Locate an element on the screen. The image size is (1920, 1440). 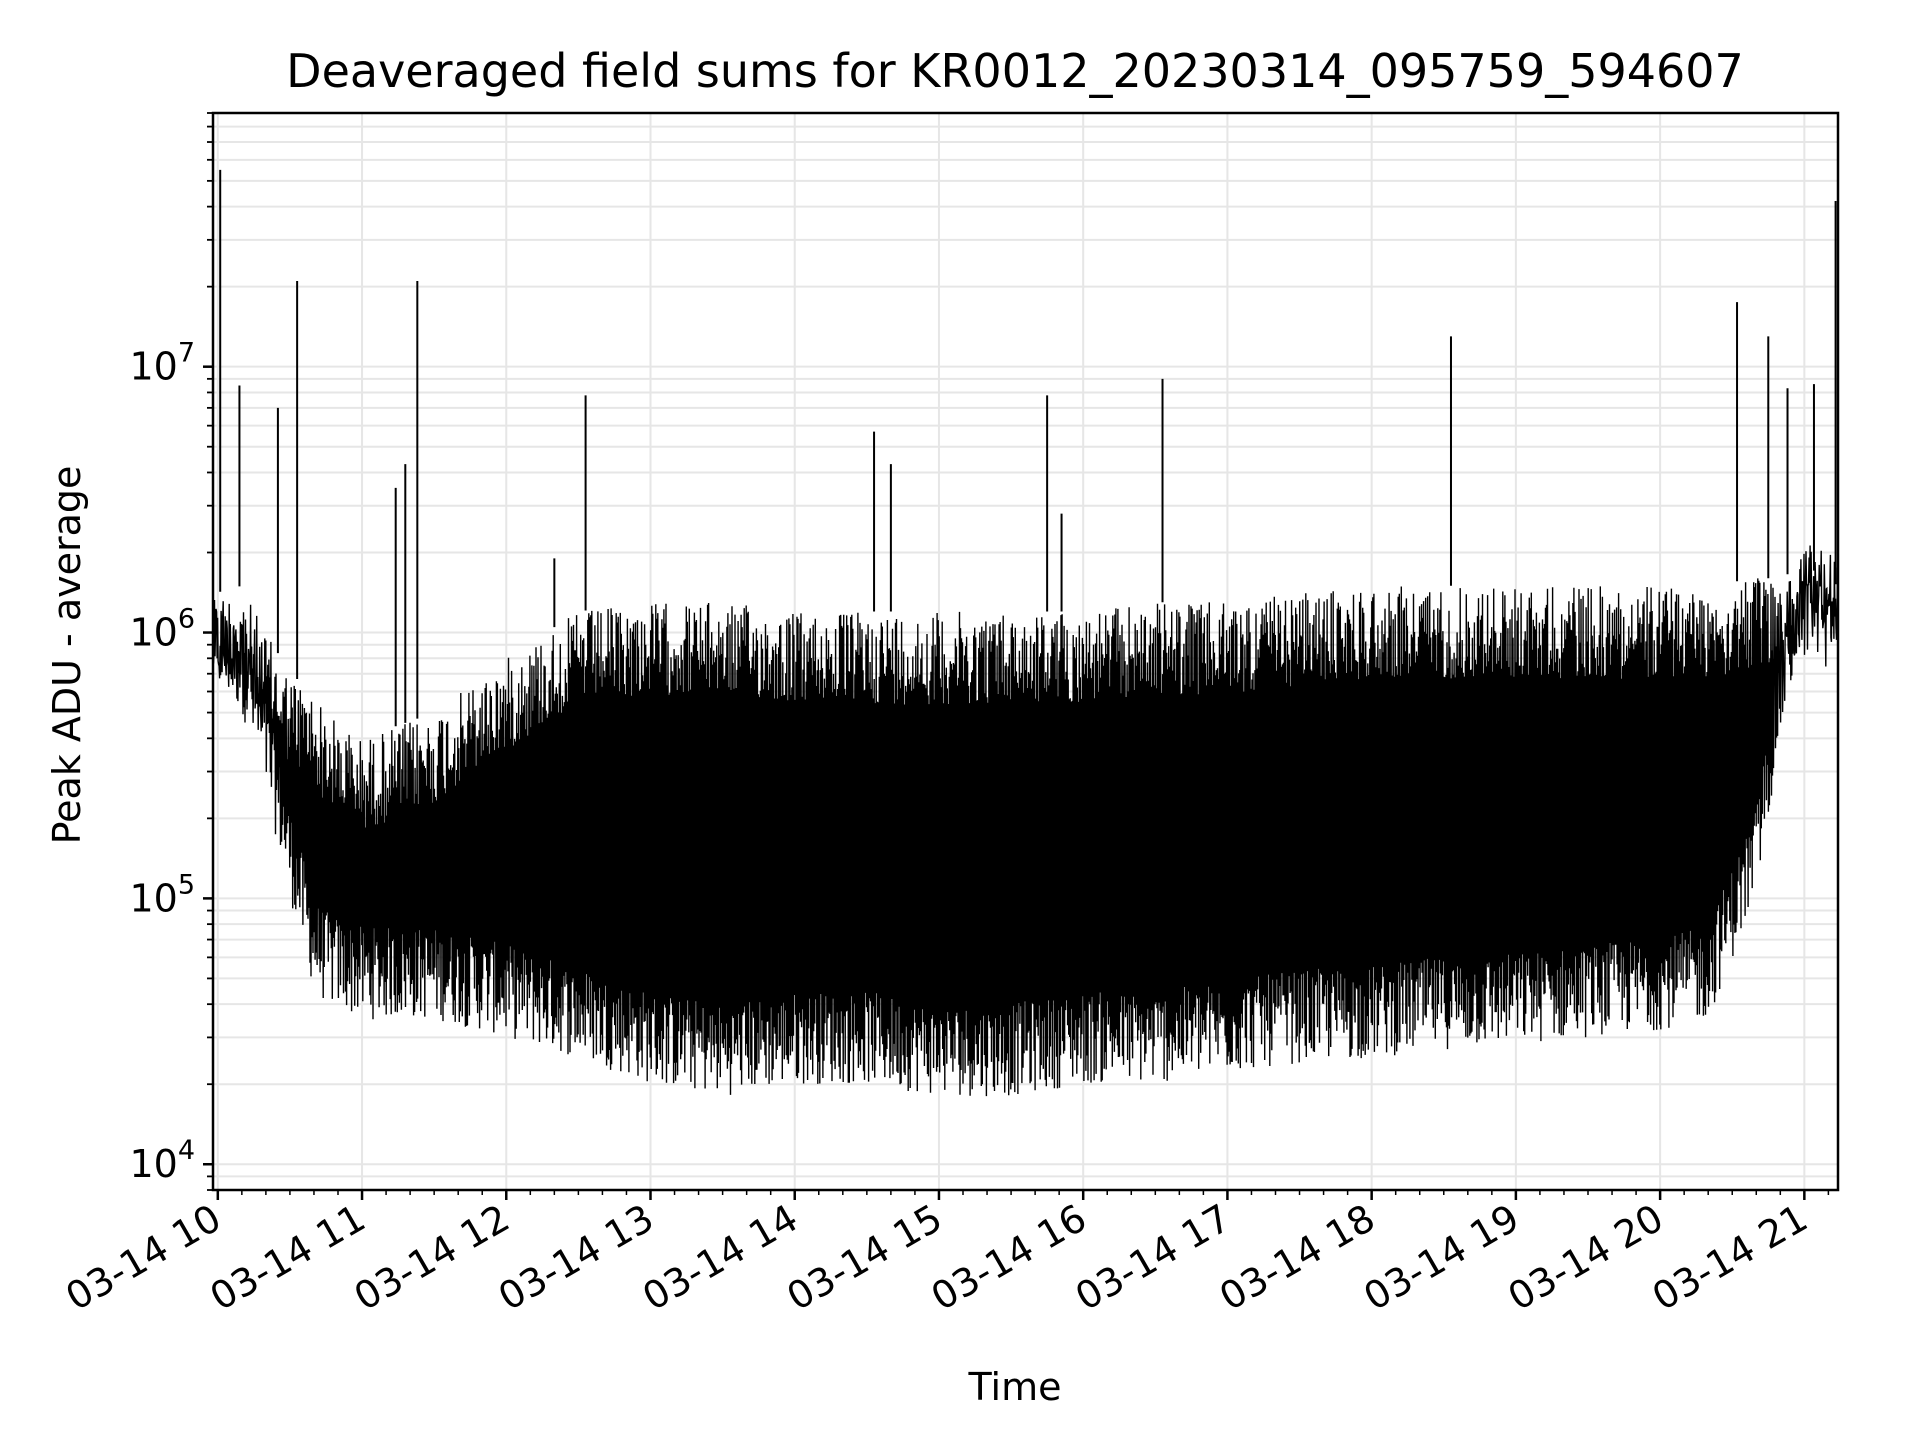
y-tick-label: 10⁶ is located at coordinates (162, 629).